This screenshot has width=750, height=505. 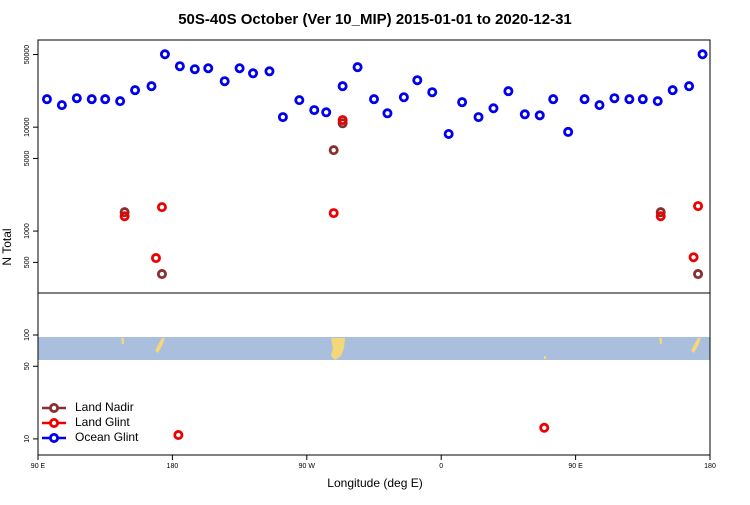 What do you see at coordinates (27, 231) in the screenshot?
I see `y-tick-label: 1000` at bounding box center [27, 231].